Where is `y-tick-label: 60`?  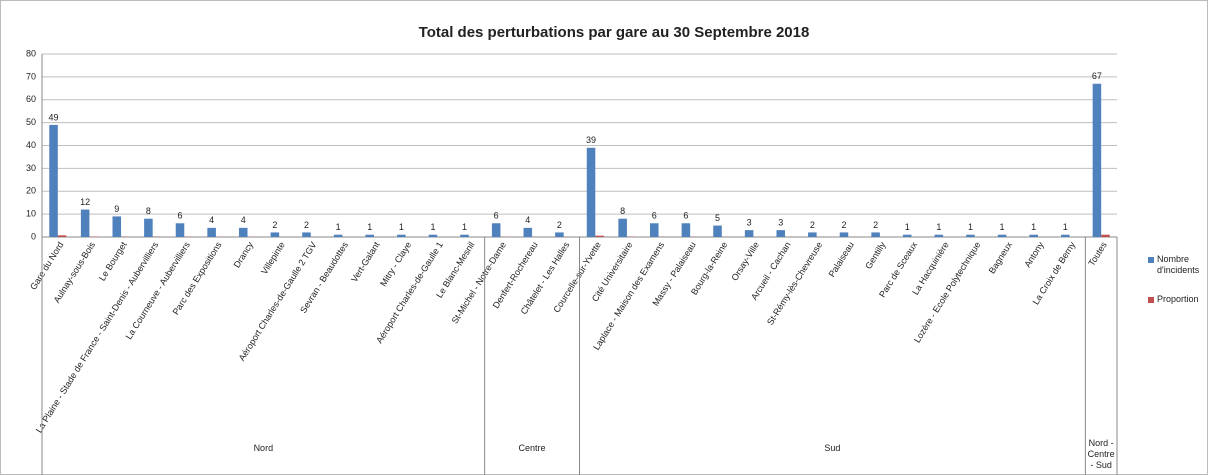
y-tick-label: 60 is located at coordinates (31, 99).